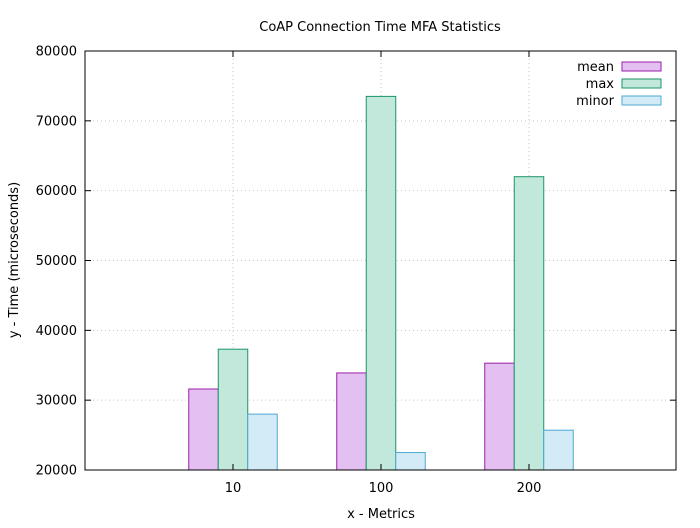  Describe the element at coordinates (14, 260) in the screenshot. I see `y-axis-label: y - Time (microseconds)` at that location.